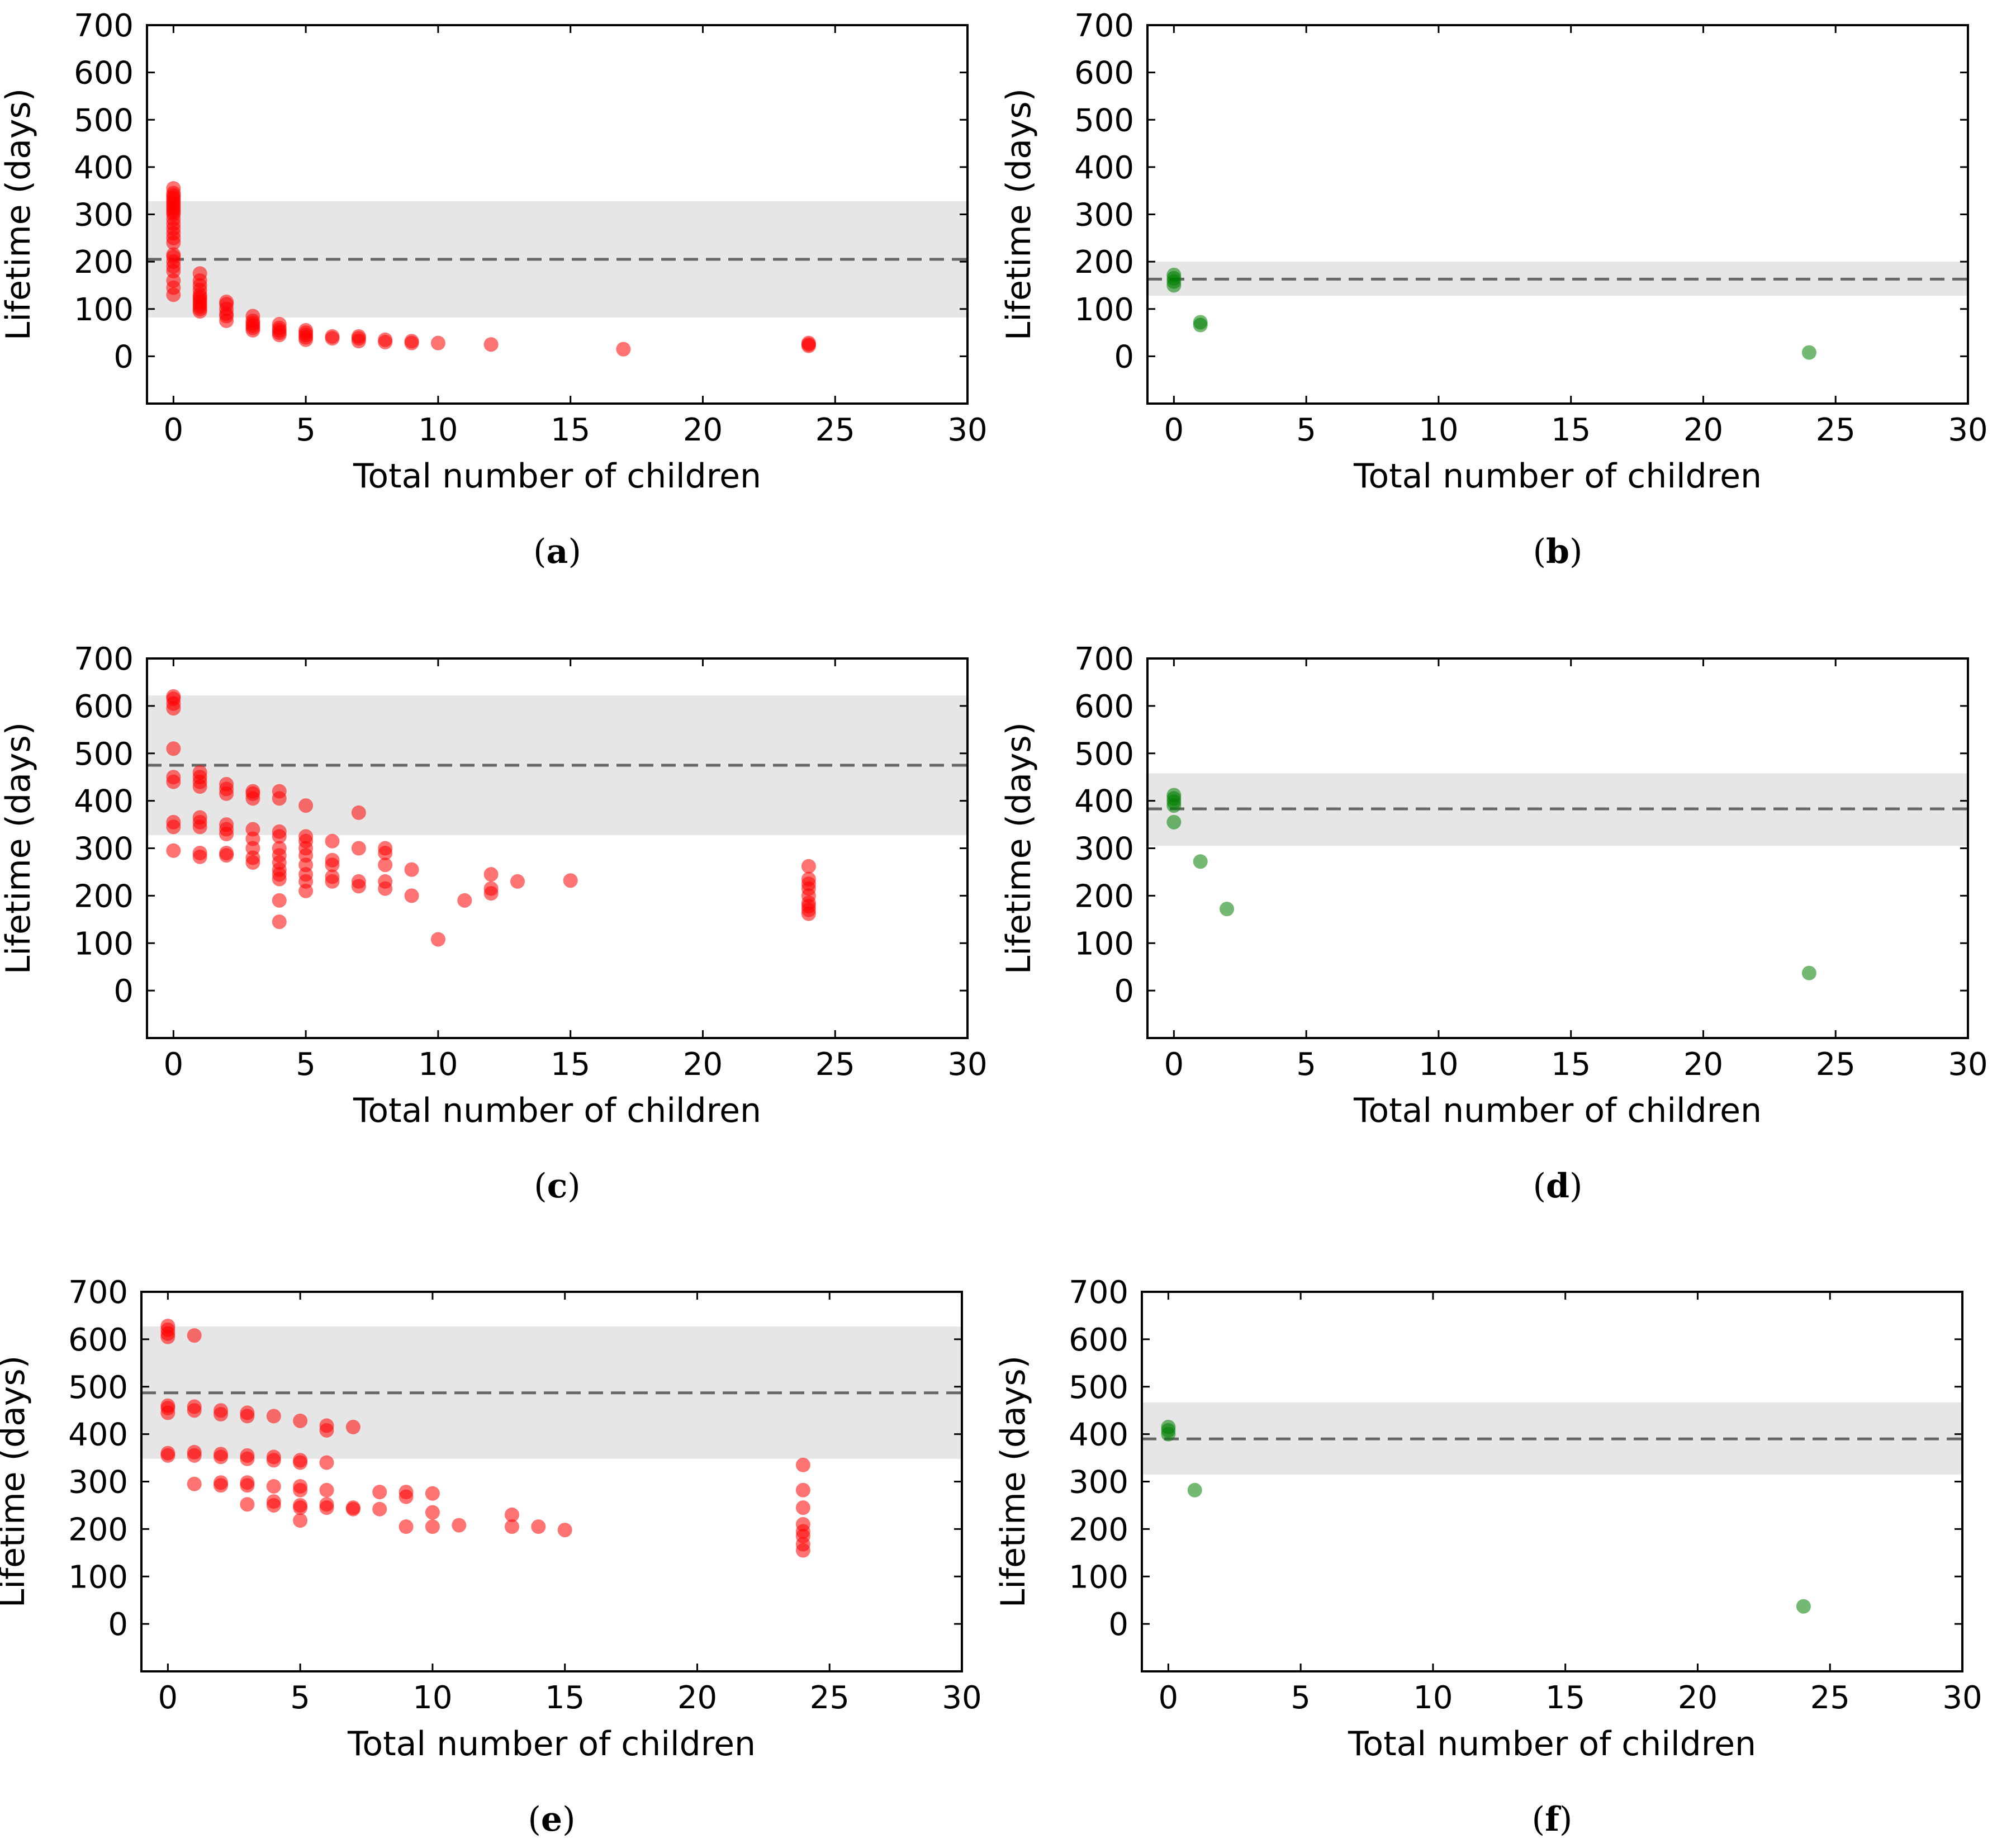 The image size is (1997, 1848). Describe the element at coordinates (485, 1438) in the screenshot. I see `scatter-points` at that location.